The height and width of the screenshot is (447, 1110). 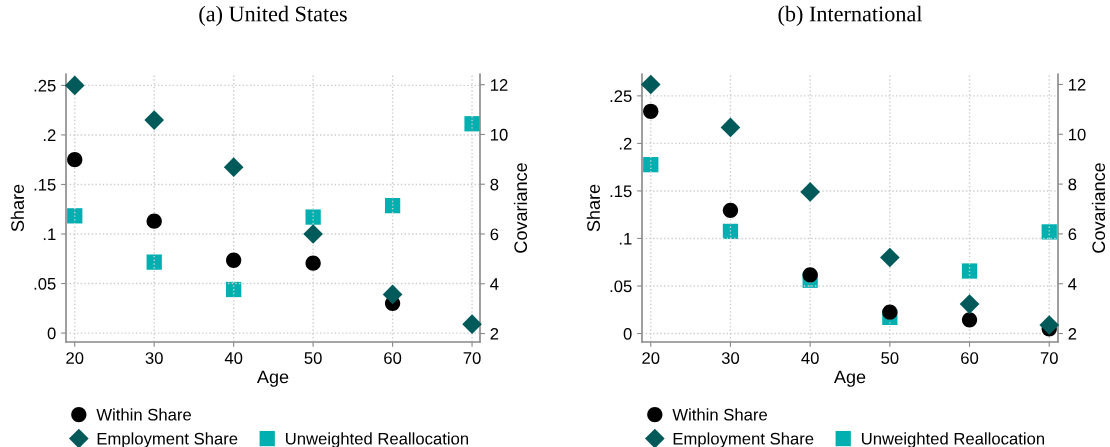 I want to click on chart-title: (a) United States, so click(x=273, y=15).